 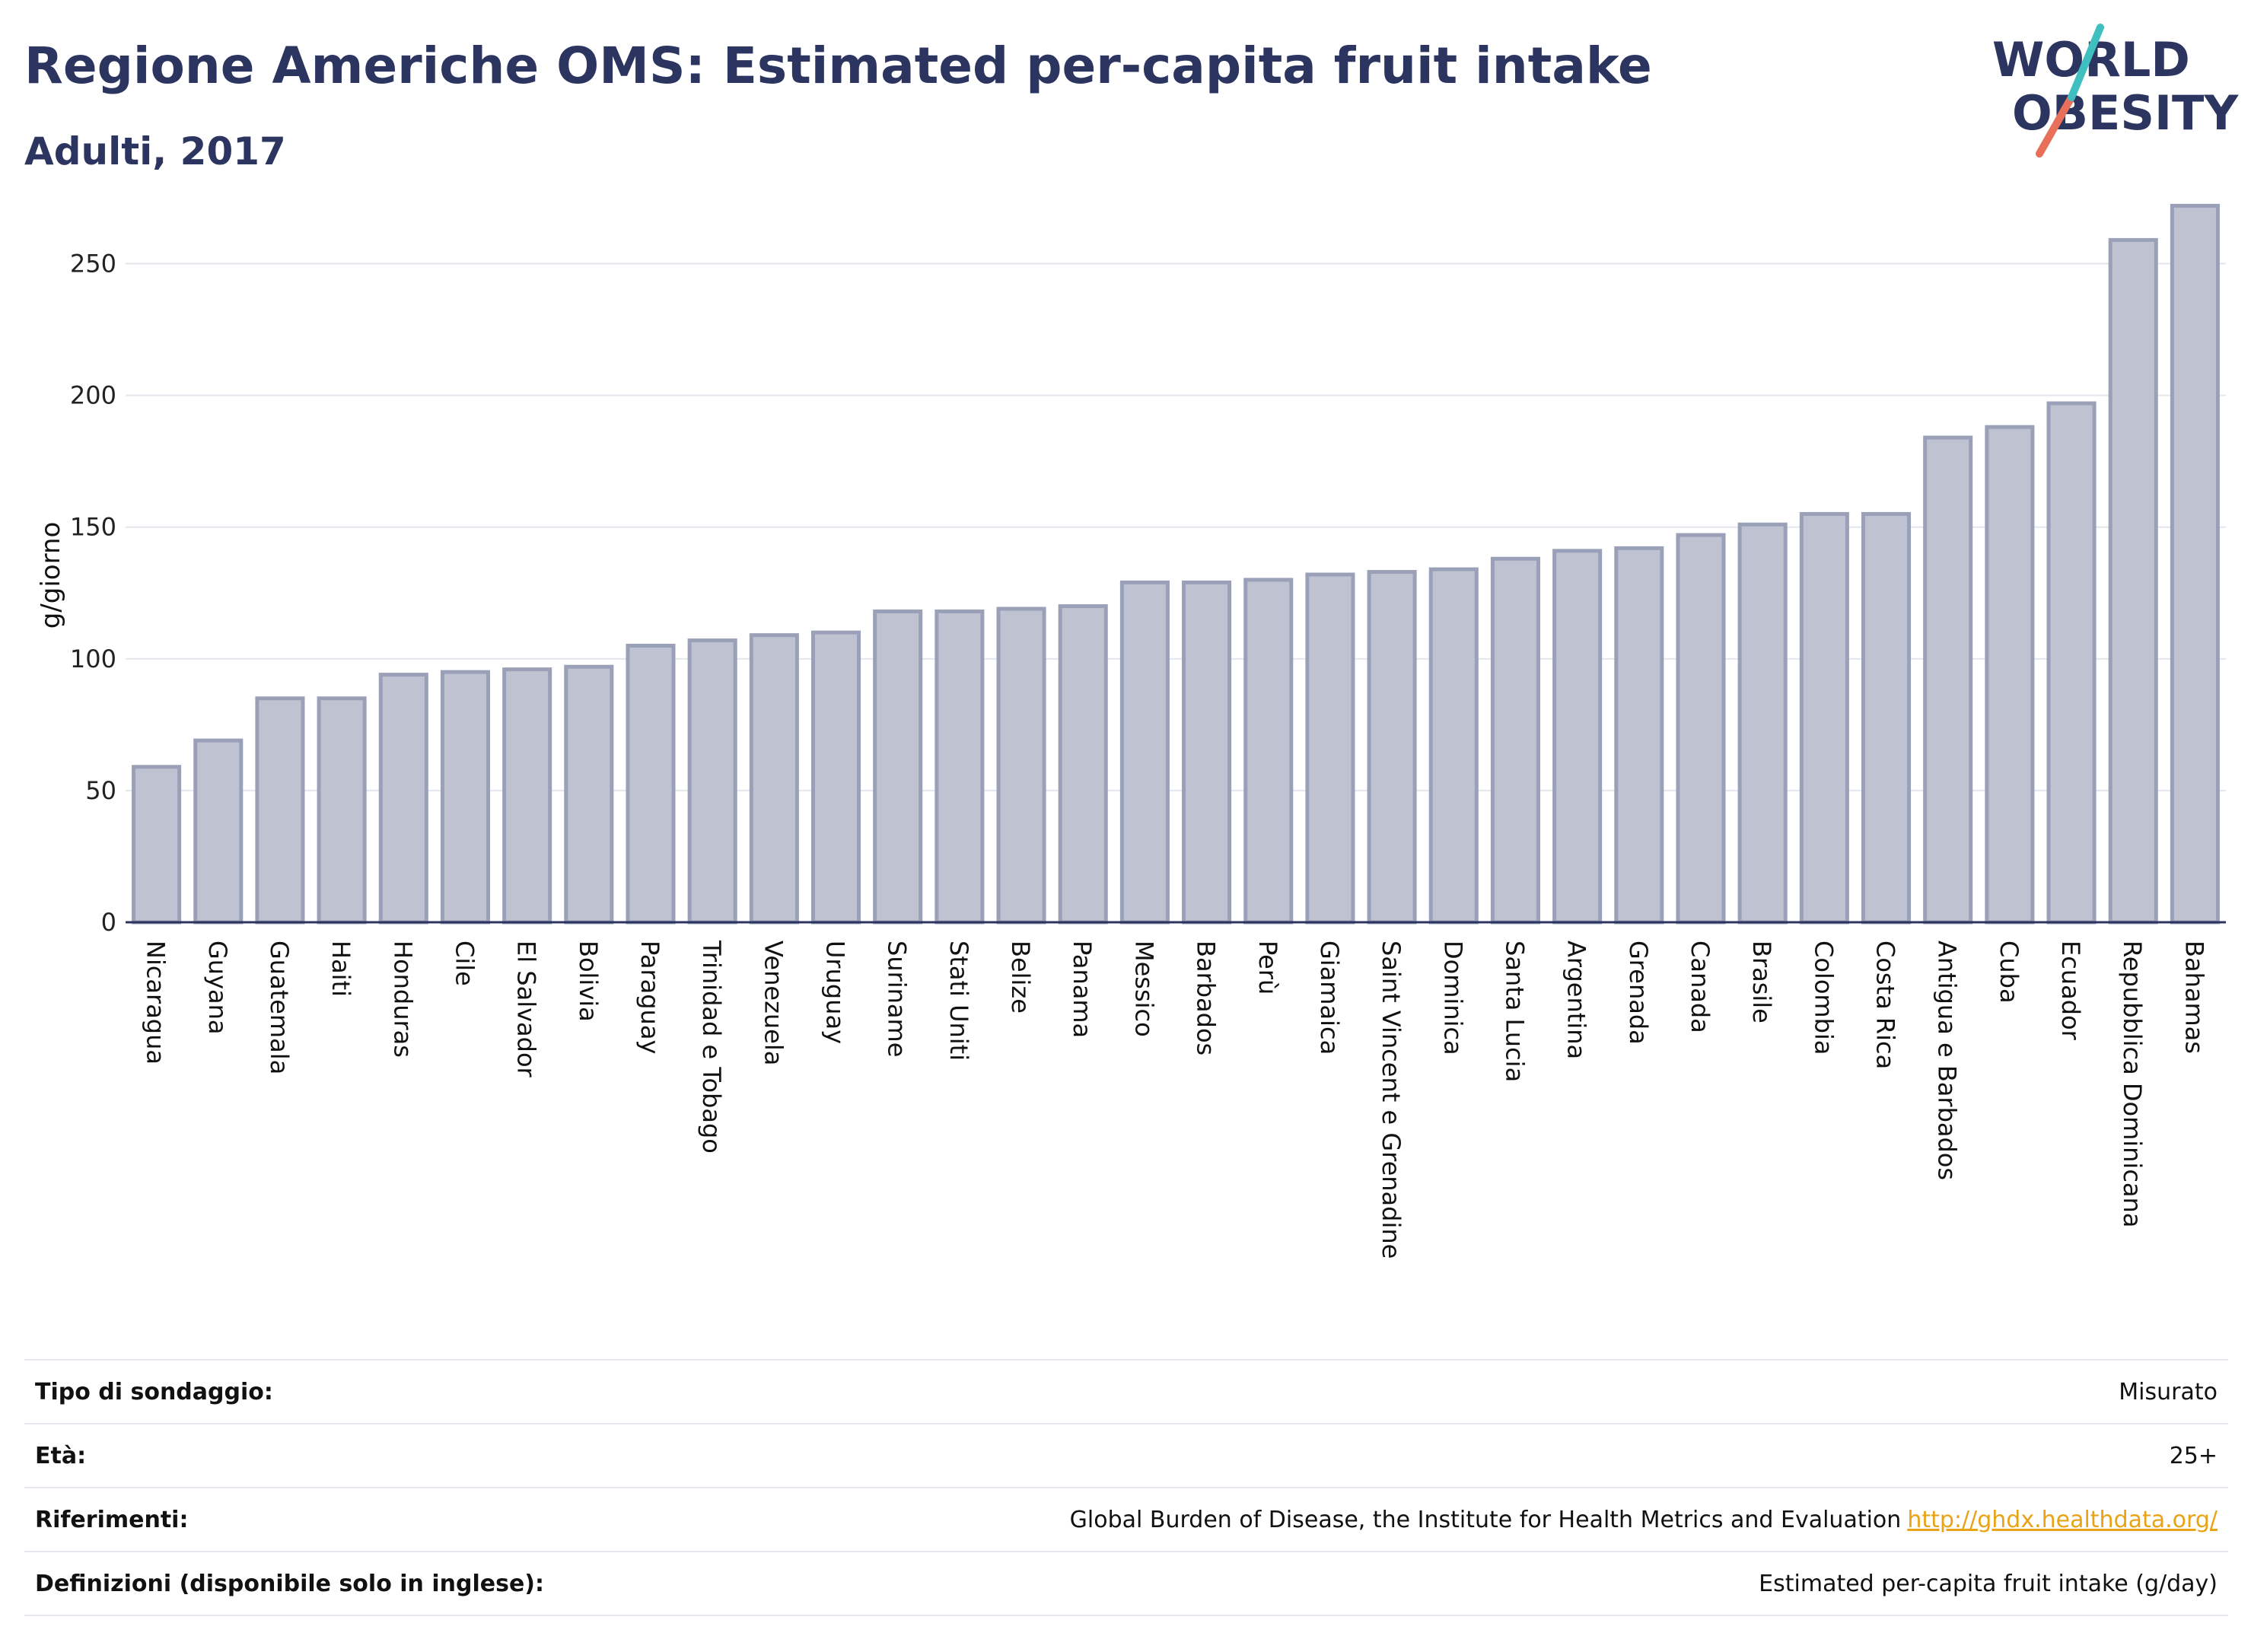 I want to click on x-tick-label: Bahamas, so click(x=2193, y=997).